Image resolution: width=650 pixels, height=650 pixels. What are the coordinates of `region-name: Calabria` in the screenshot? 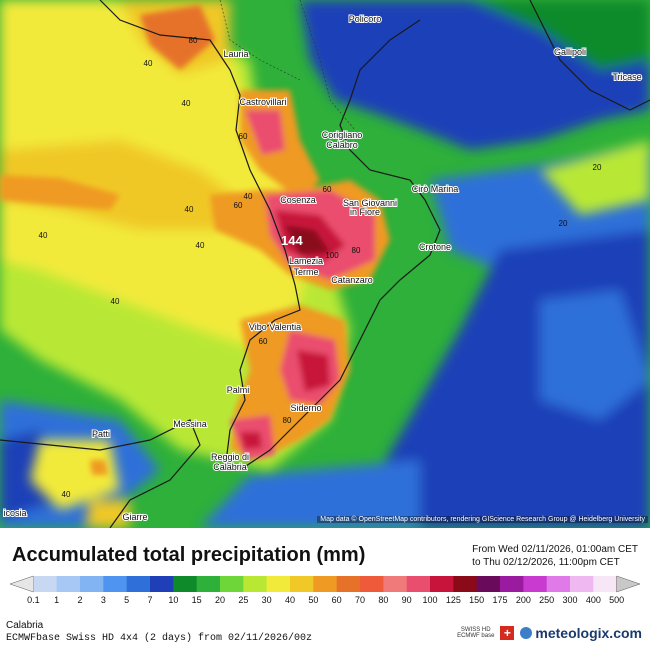 It's located at (25, 625).